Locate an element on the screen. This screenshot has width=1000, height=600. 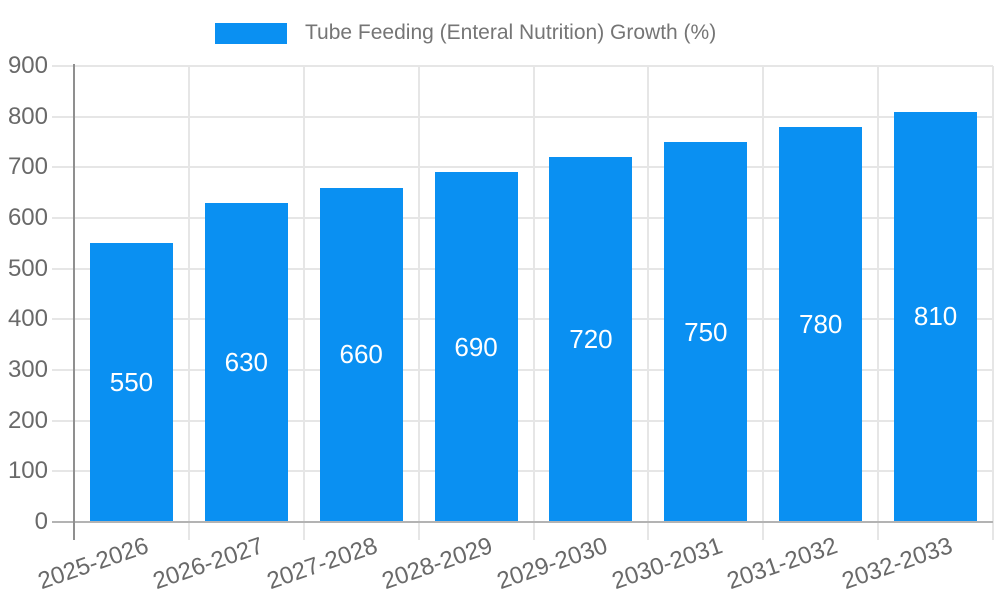
bar-value-label: 630 is located at coordinates (246, 361).